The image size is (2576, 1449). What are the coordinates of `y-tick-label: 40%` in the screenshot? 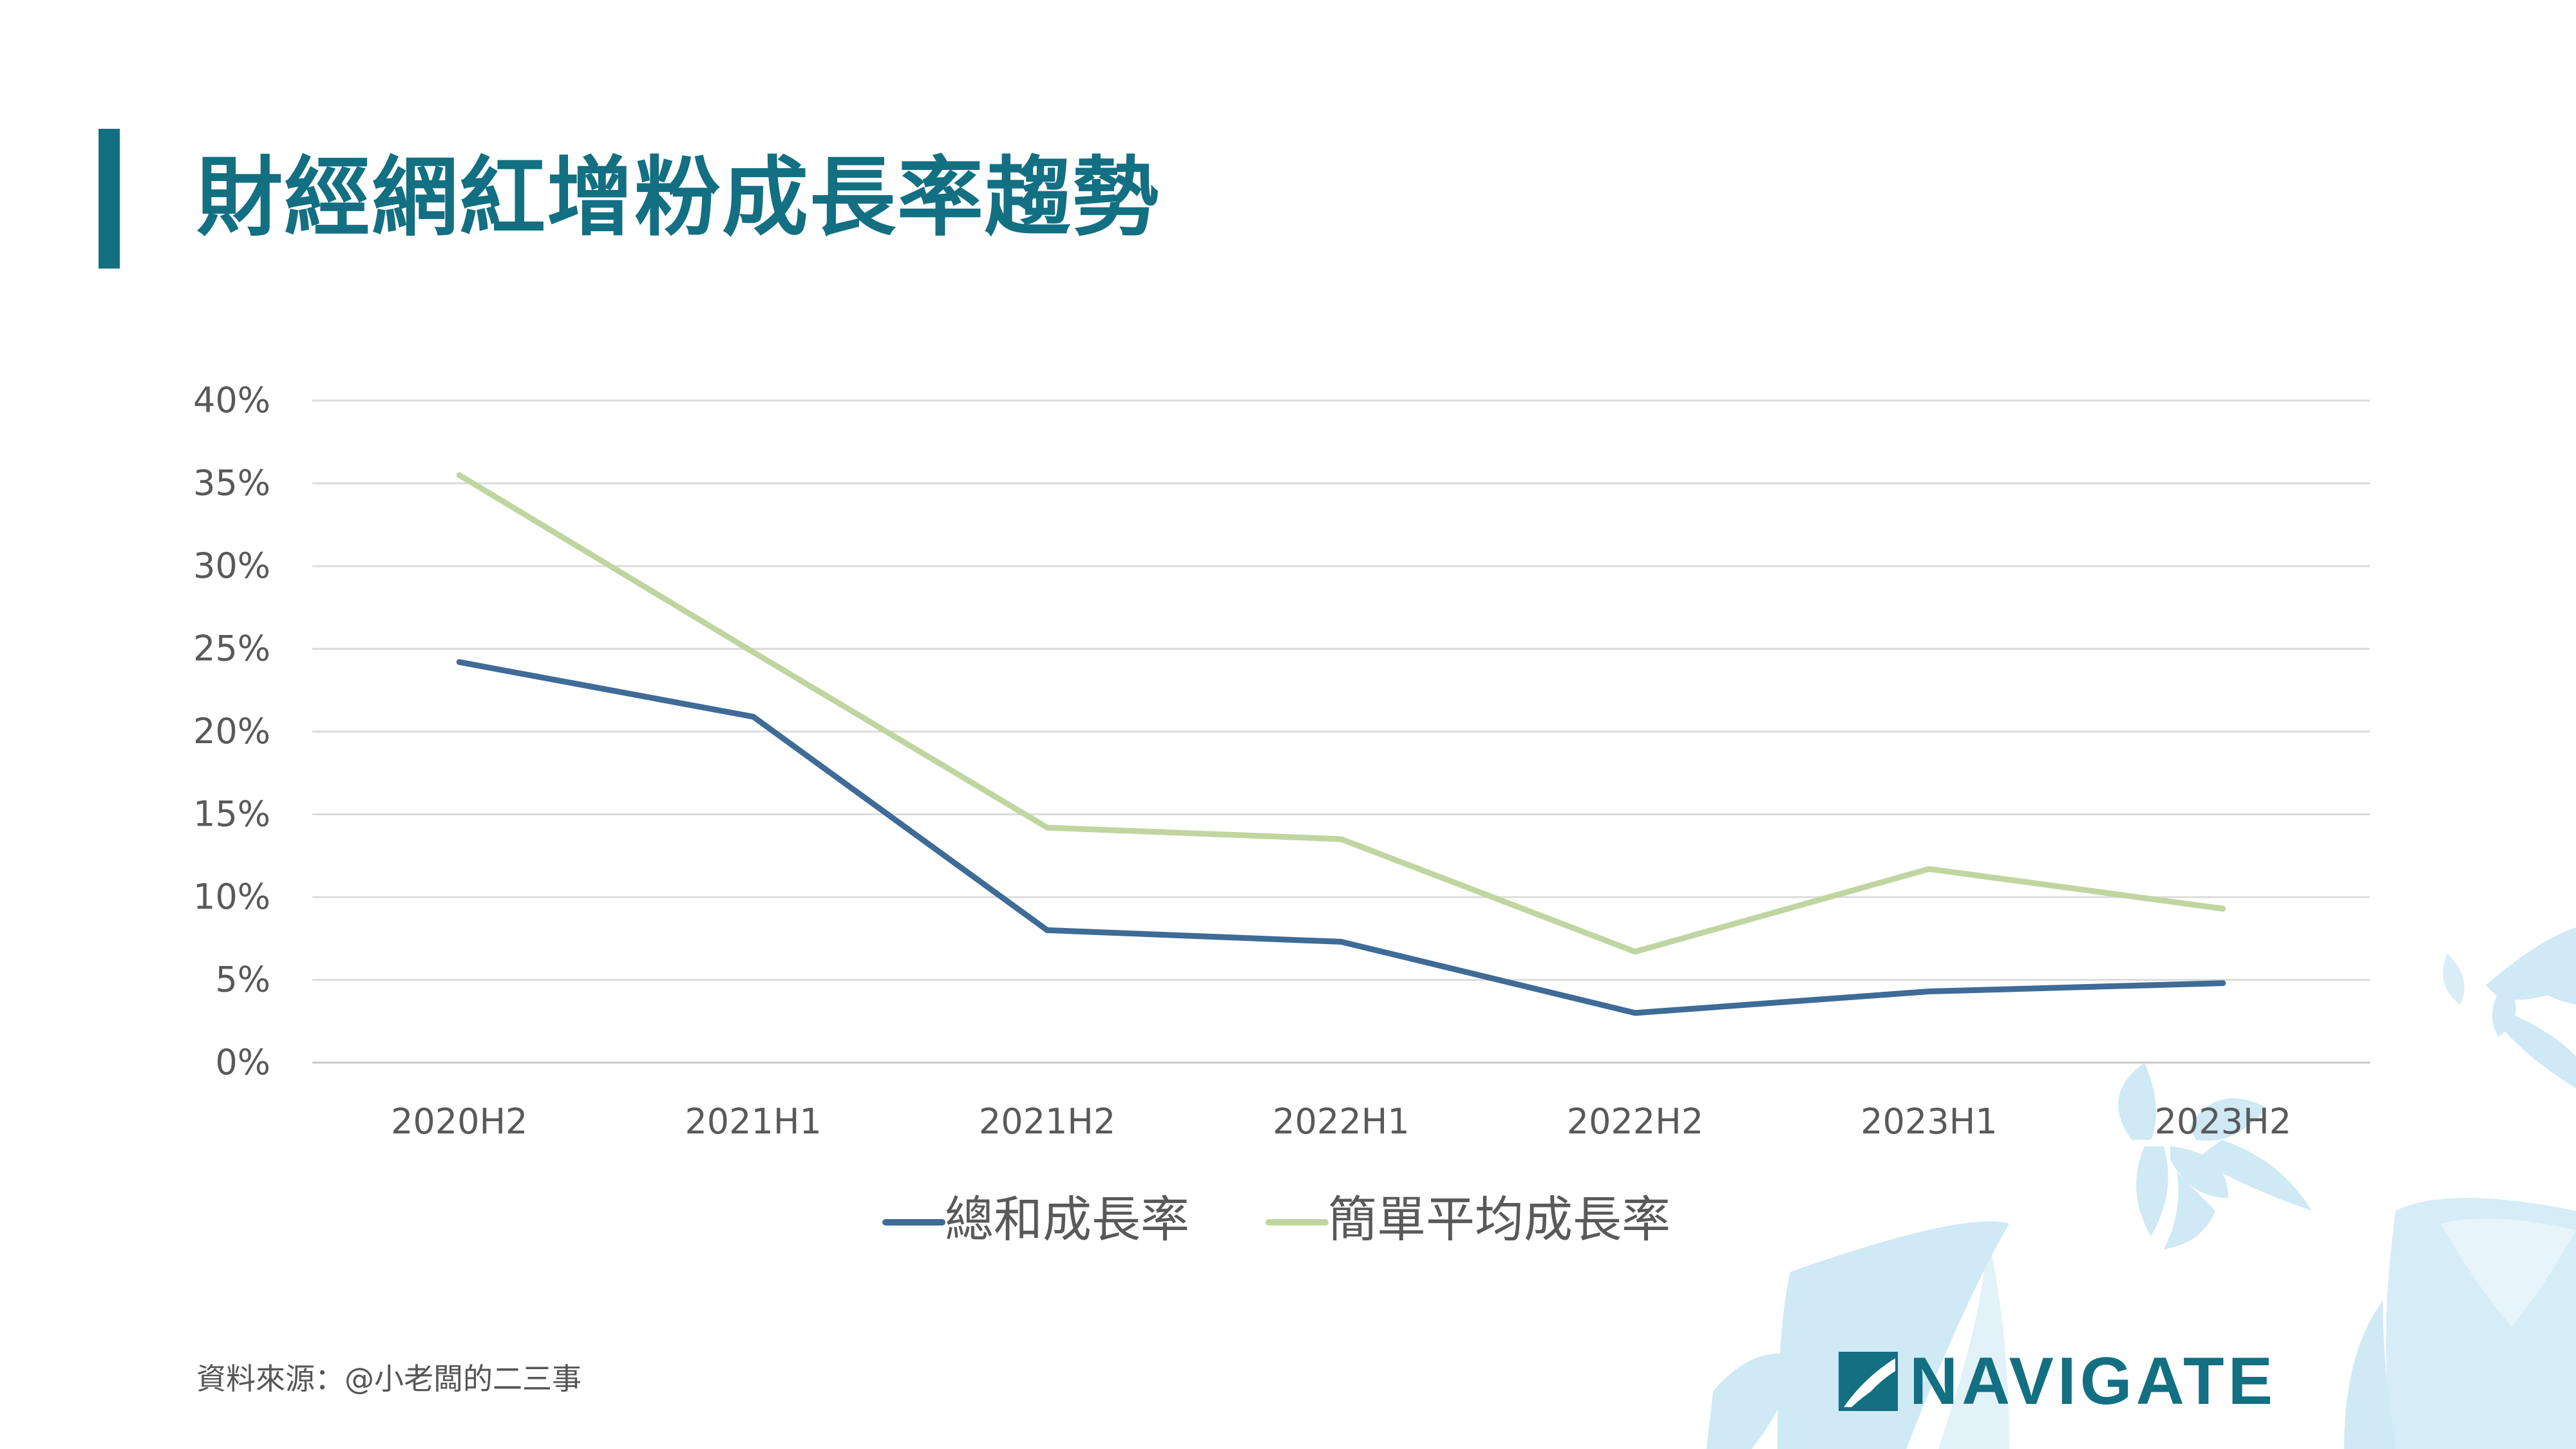 It's located at (232, 400).